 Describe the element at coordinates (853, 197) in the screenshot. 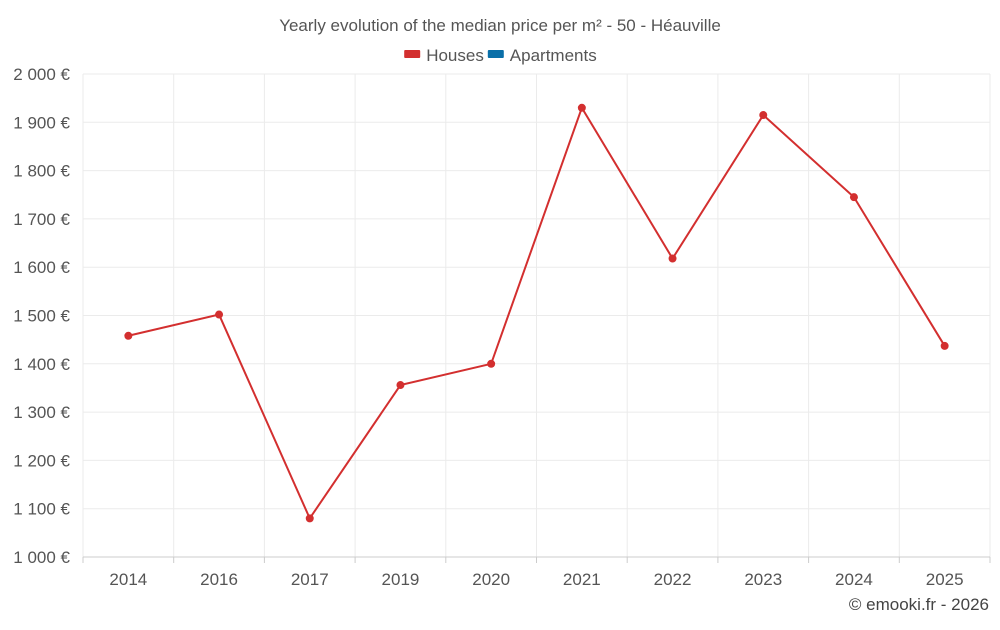

I see `data-point-2024` at that location.